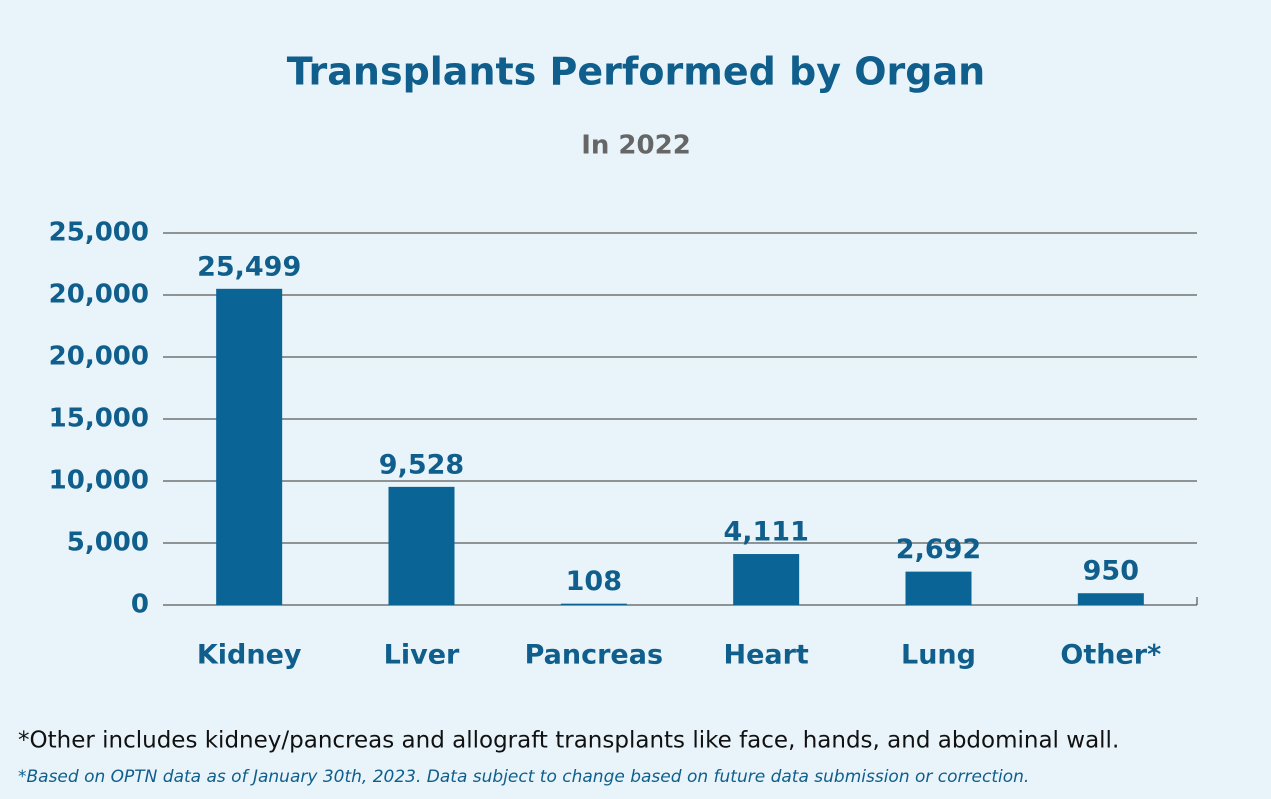  I want to click on x-tick-label: Lung, so click(938, 655).